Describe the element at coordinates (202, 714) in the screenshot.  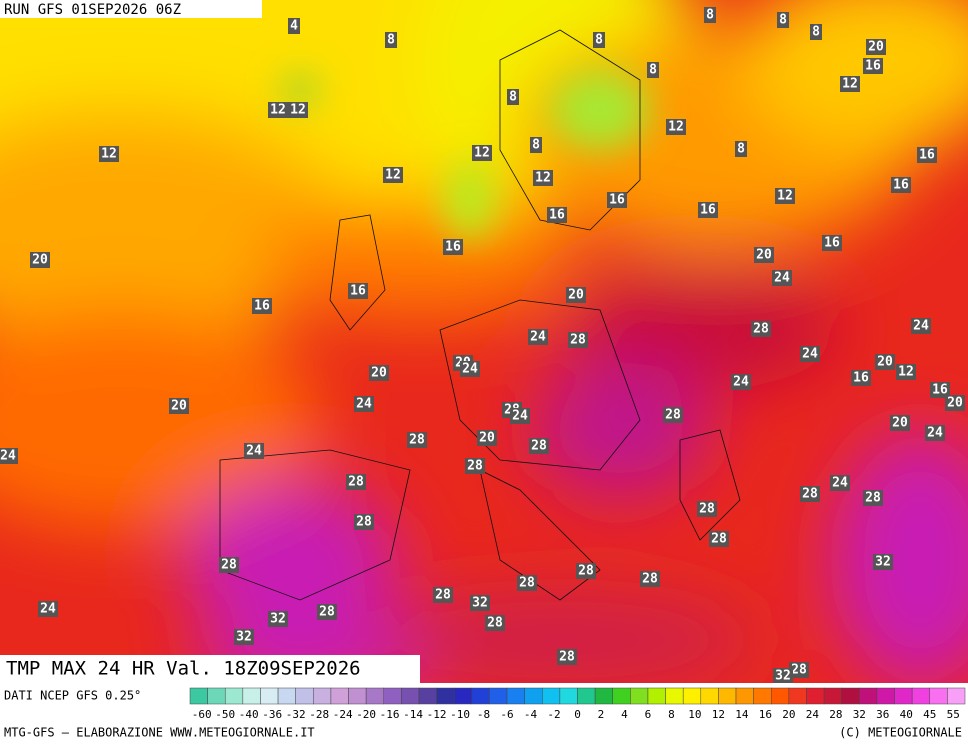
I see `scale-label: -60` at that location.